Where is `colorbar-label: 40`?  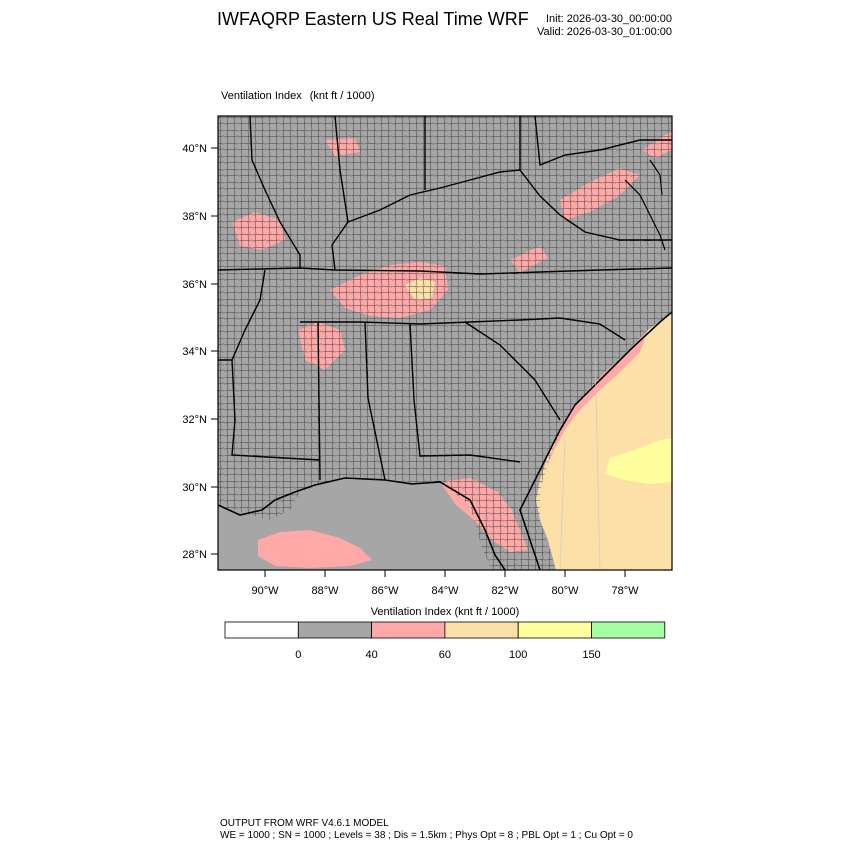 colorbar-label: 40 is located at coordinates (371, 655).